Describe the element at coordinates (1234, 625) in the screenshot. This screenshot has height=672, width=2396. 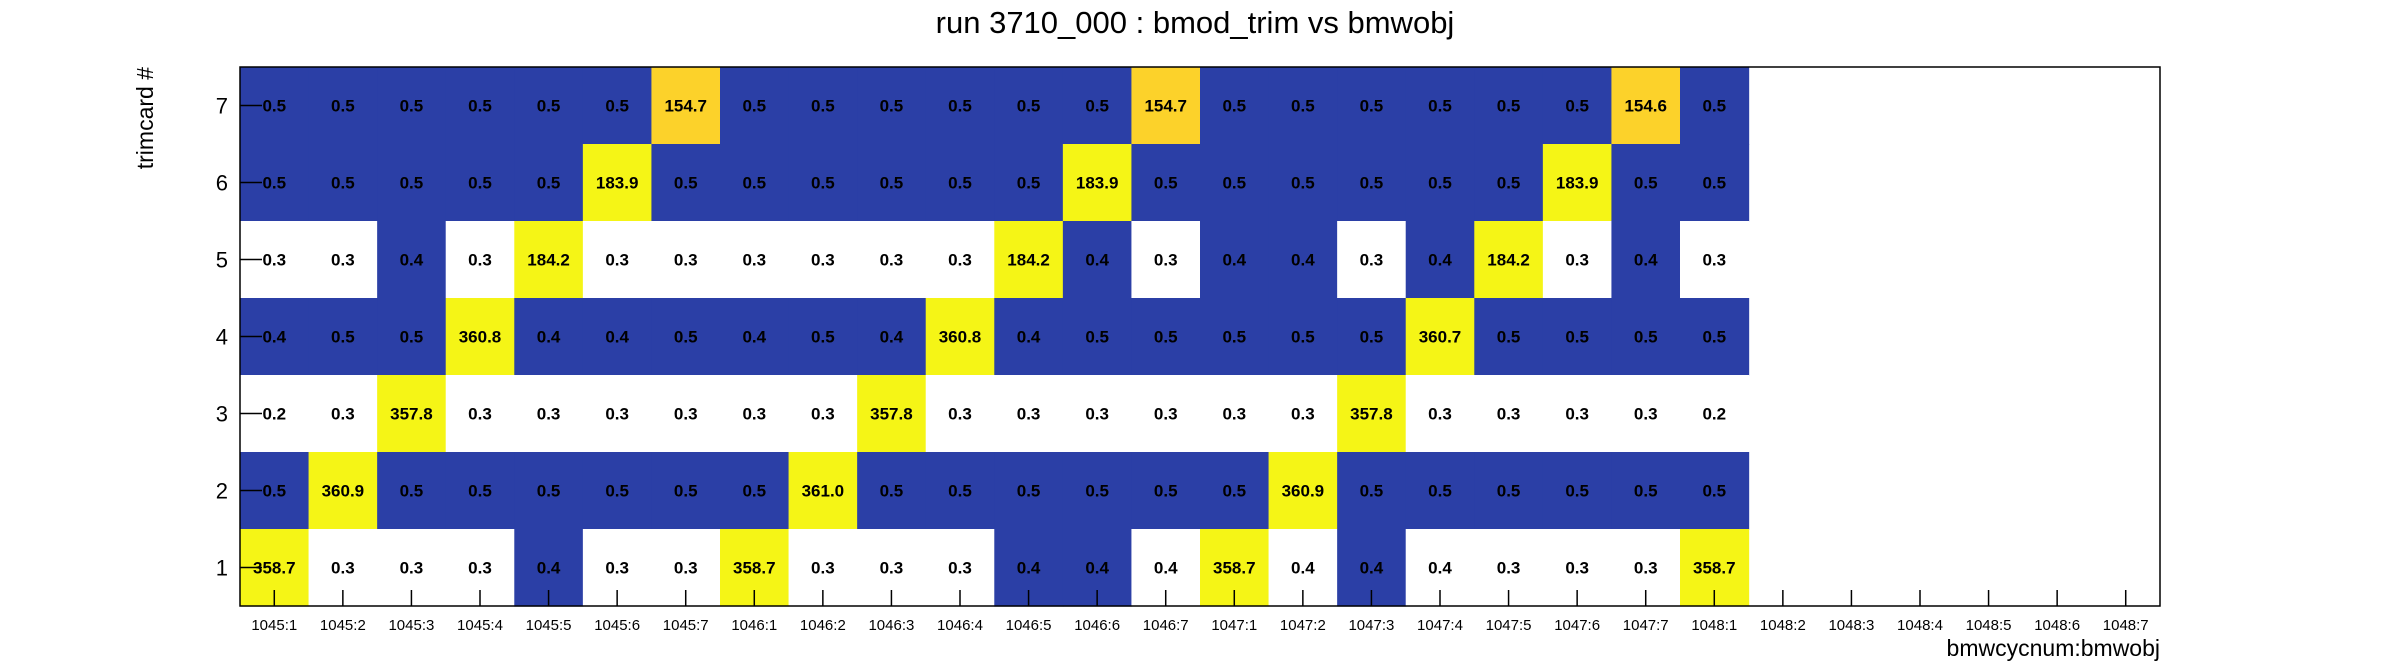
I see `x-tick-label: 1047:1` at that location.